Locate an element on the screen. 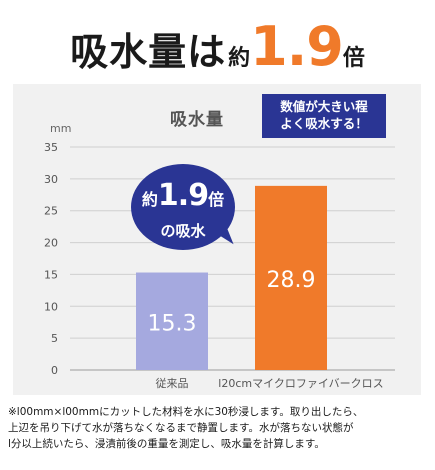 This screenshot has height=470, width=435. y-tick-label: 15 is located at coordinates (51, 274).